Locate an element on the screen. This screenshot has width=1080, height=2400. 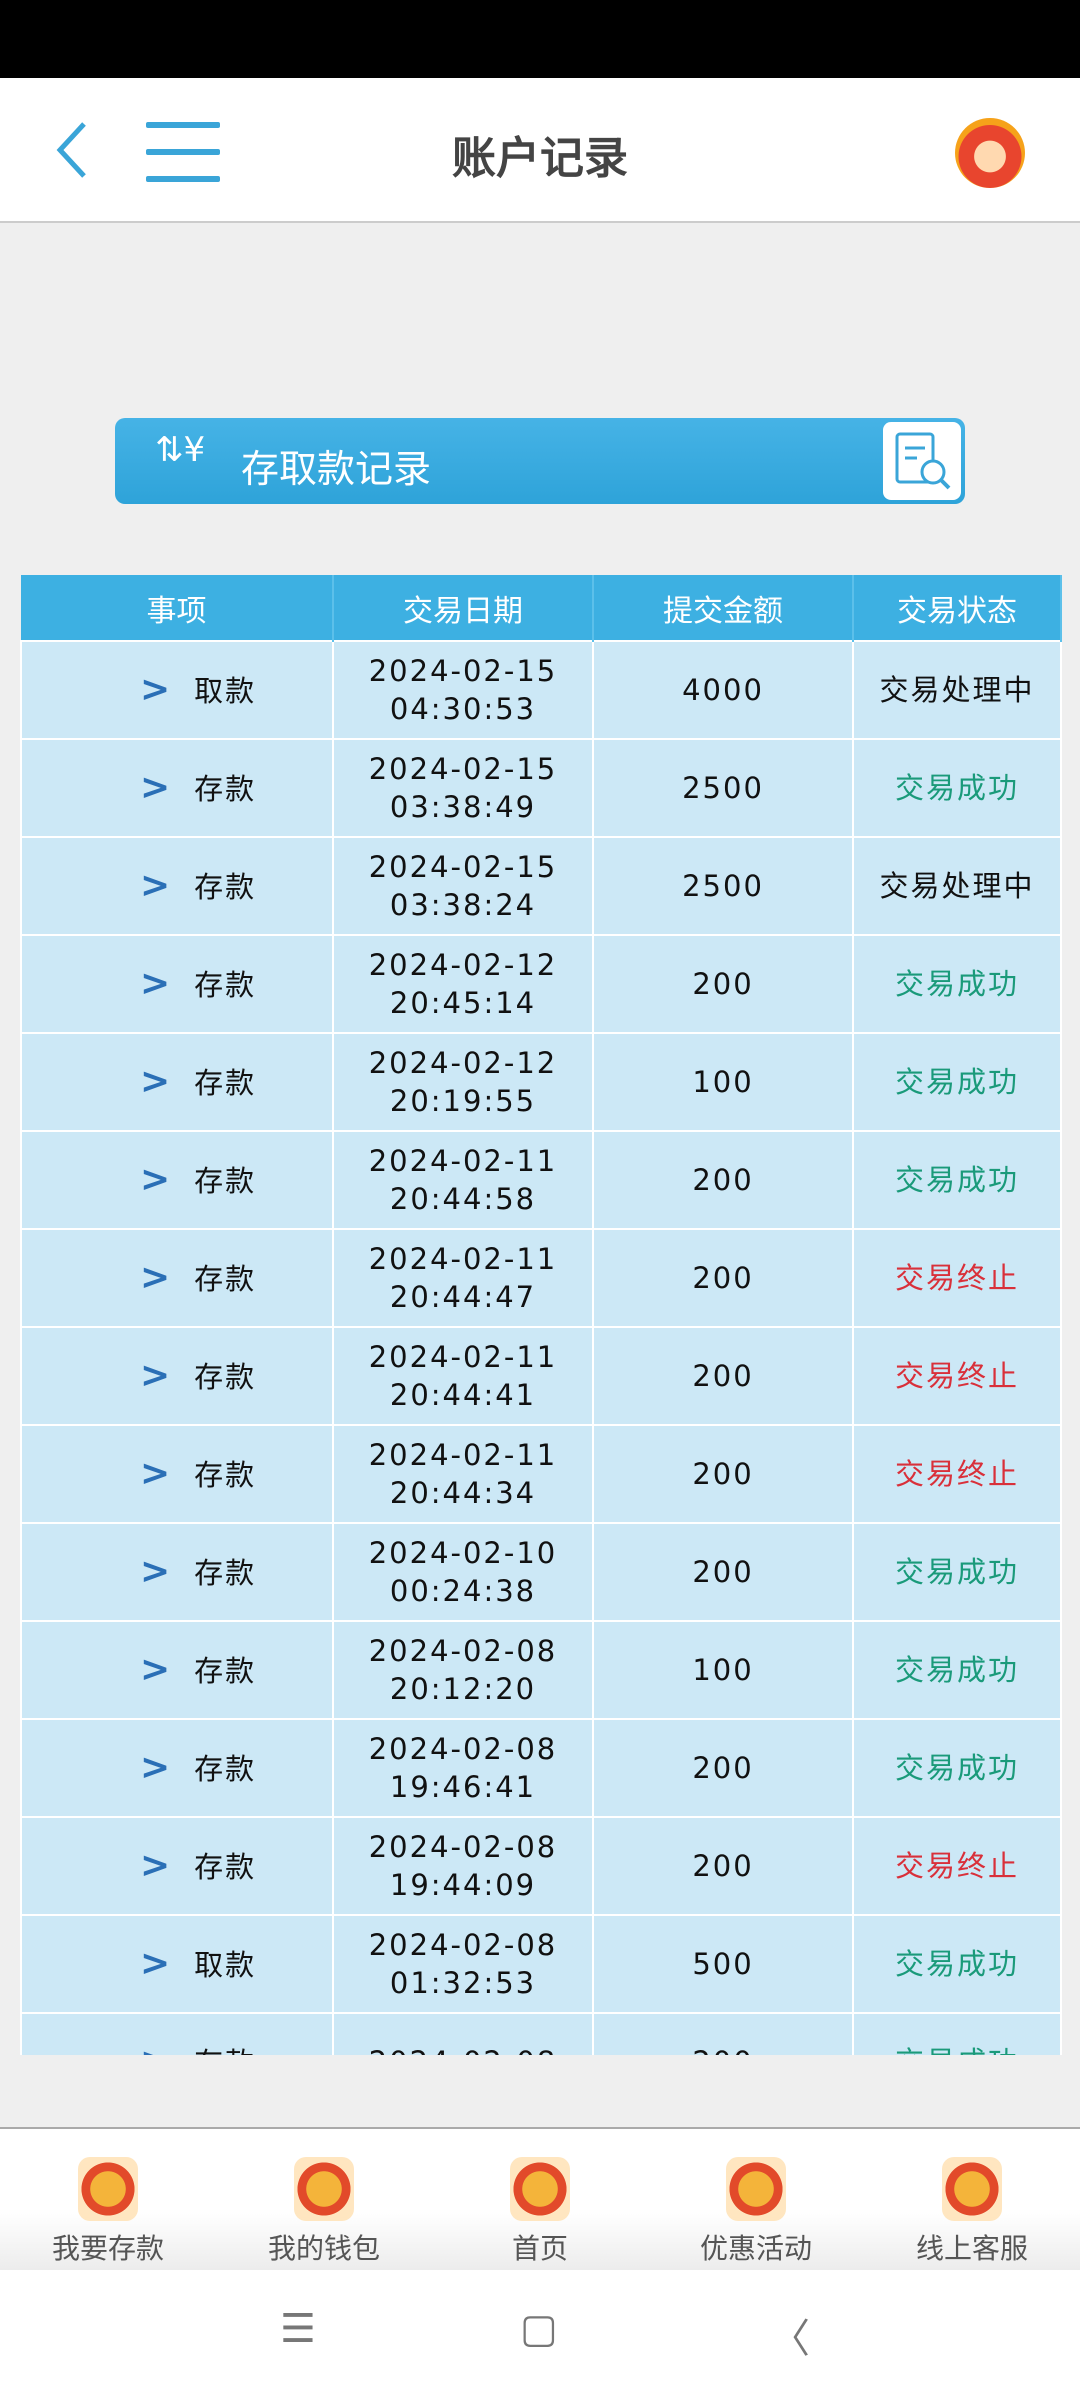
time: 20:12:20 is located at coordinates (463, 1689).